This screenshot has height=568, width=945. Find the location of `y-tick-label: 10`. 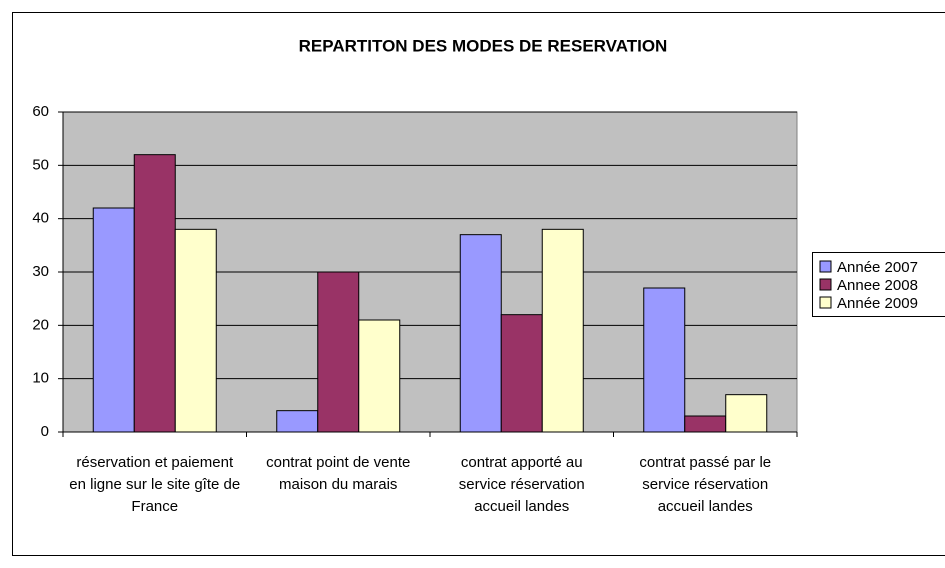

y-tick-label: 10 is located at coordinates (40, 378).